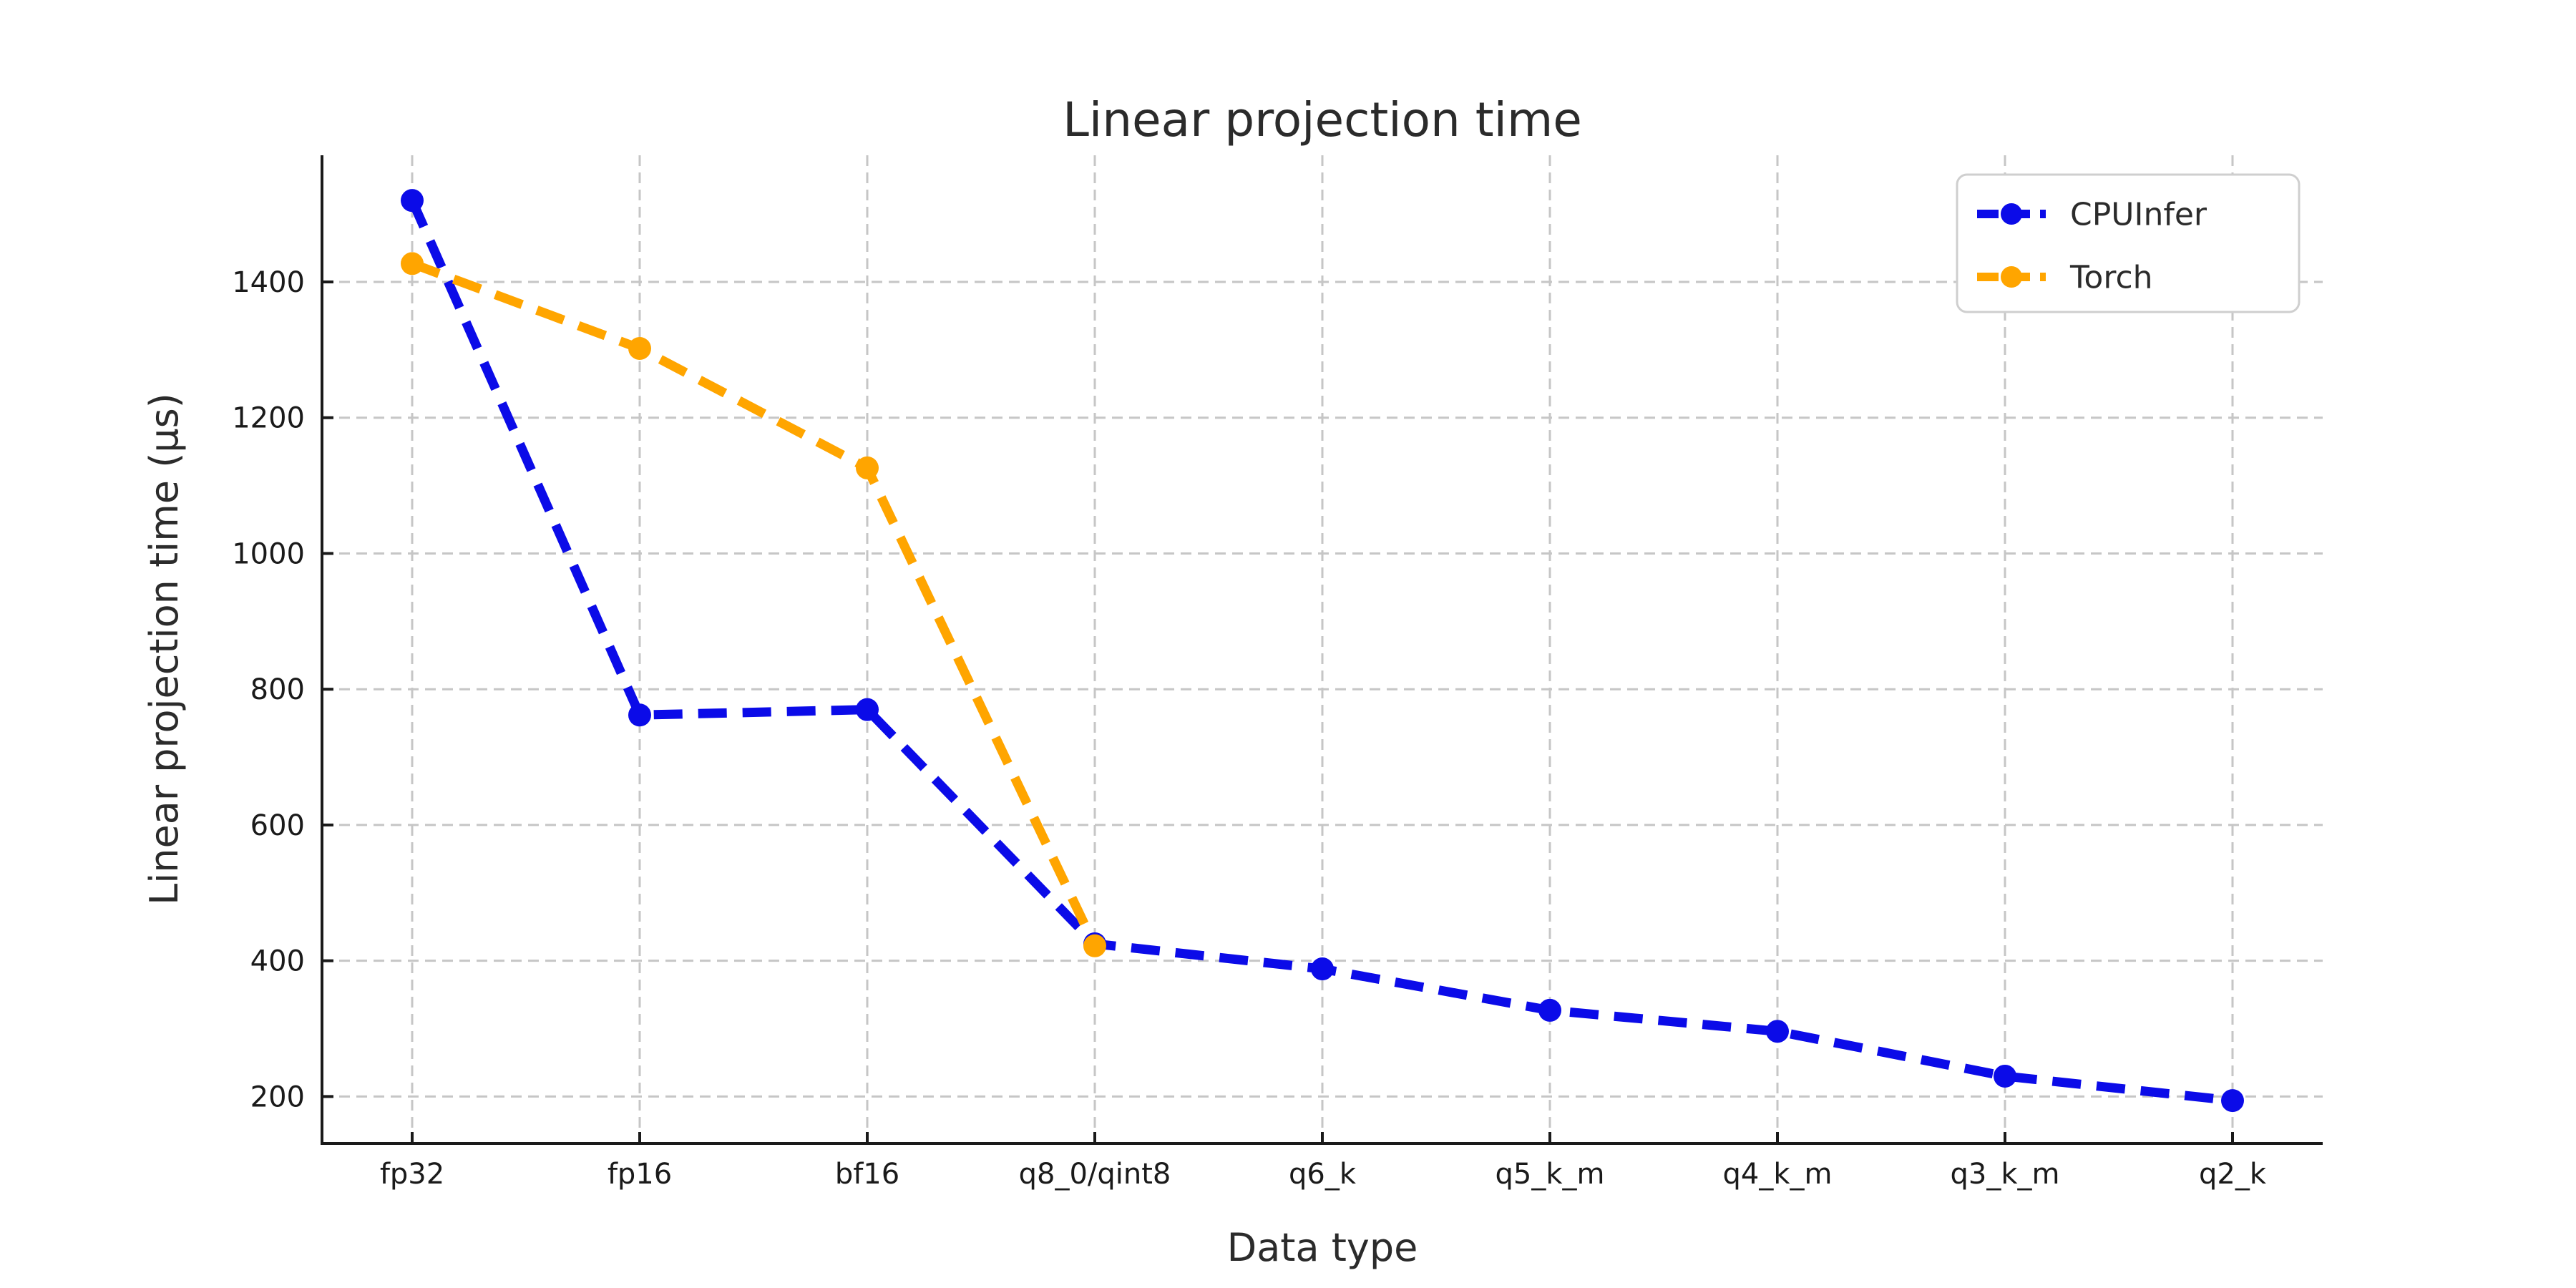  What do you see at coordinates (1094, 945) in the screenshot?
I see `data-point-torch-q8_0/qint8` at bounding box center [1094, 945].